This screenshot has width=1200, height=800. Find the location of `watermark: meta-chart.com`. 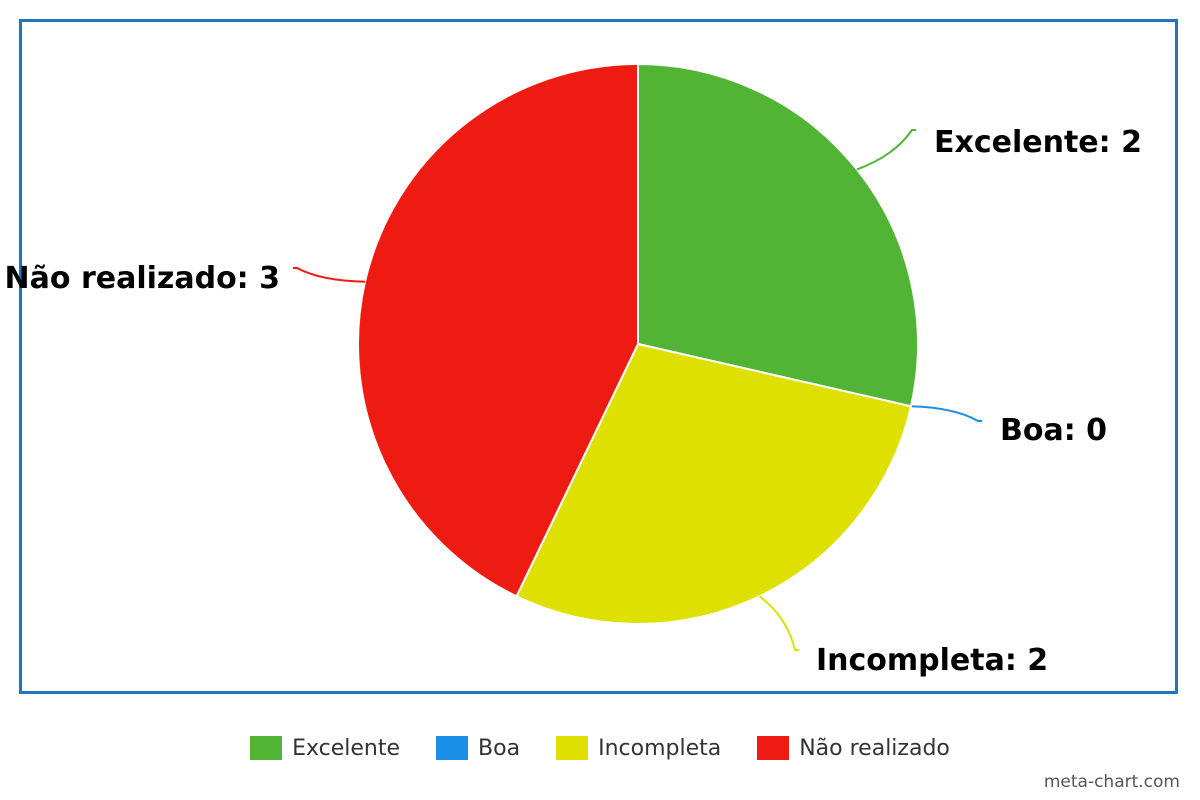

watermark: meta-chart.com is located at coordinates (1111, 782).